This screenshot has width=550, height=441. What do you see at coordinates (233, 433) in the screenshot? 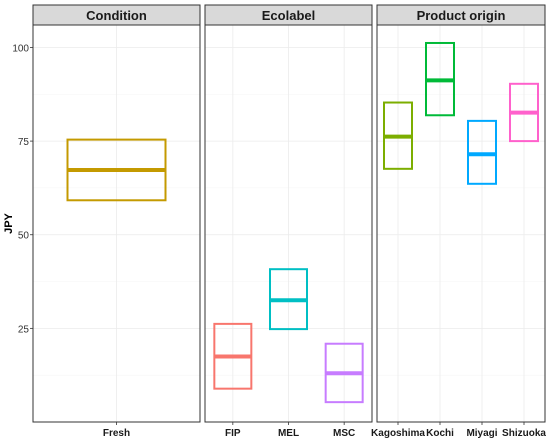
I see `x-tick-label: FIP` at bounding box center [233, 433].